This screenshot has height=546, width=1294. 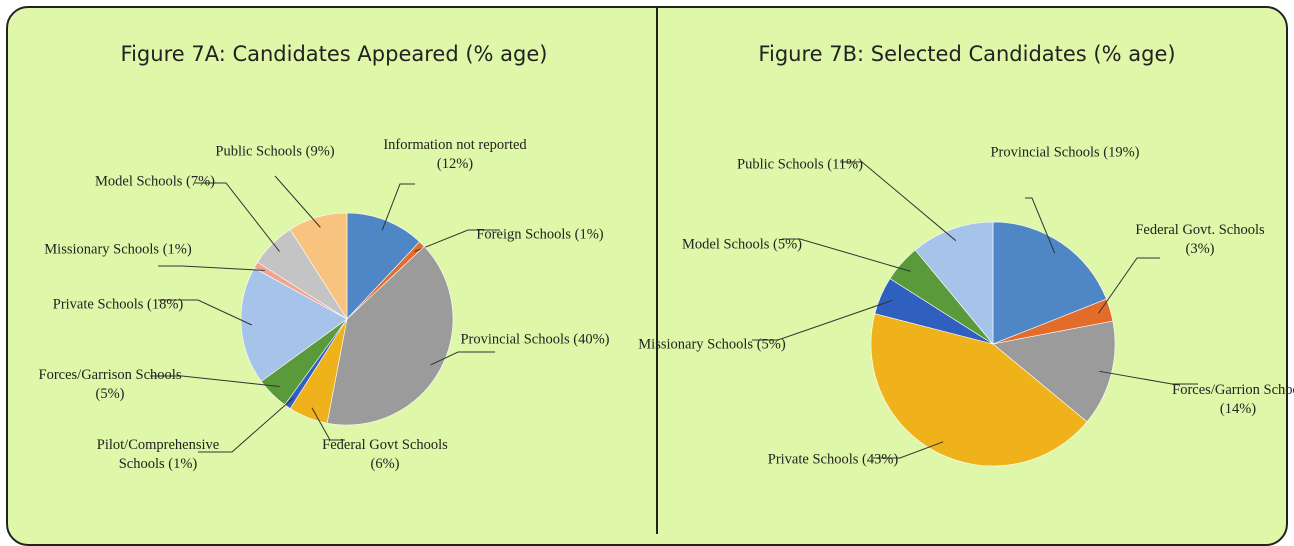 I want to click on slice-value: (6%), so click(x=385, y=464).